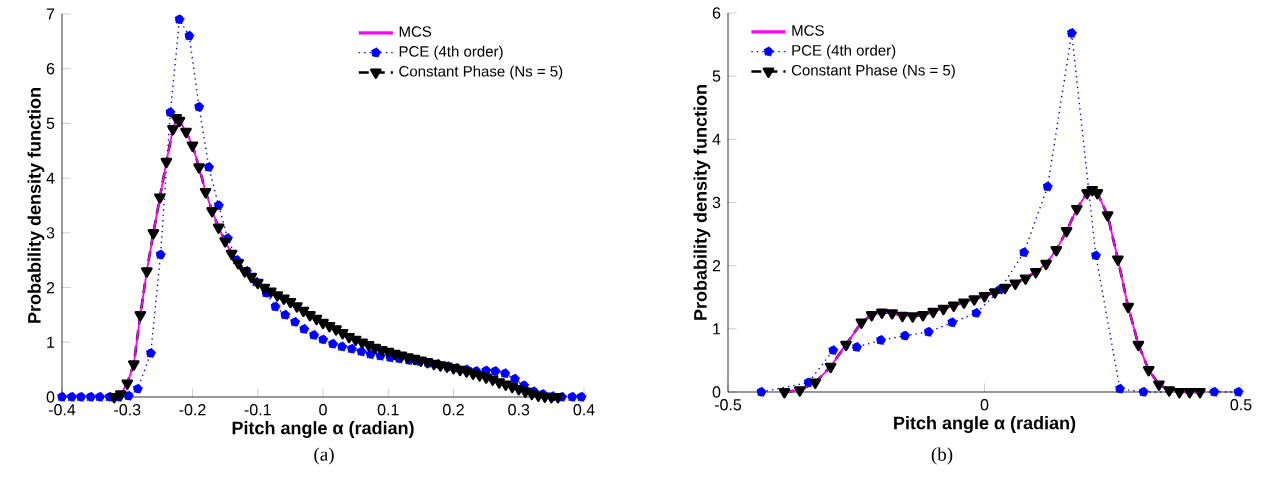  Describe the element at coordinates (257, 410) in the screenshot. I see `x-tick-label: -0.1` at that location.